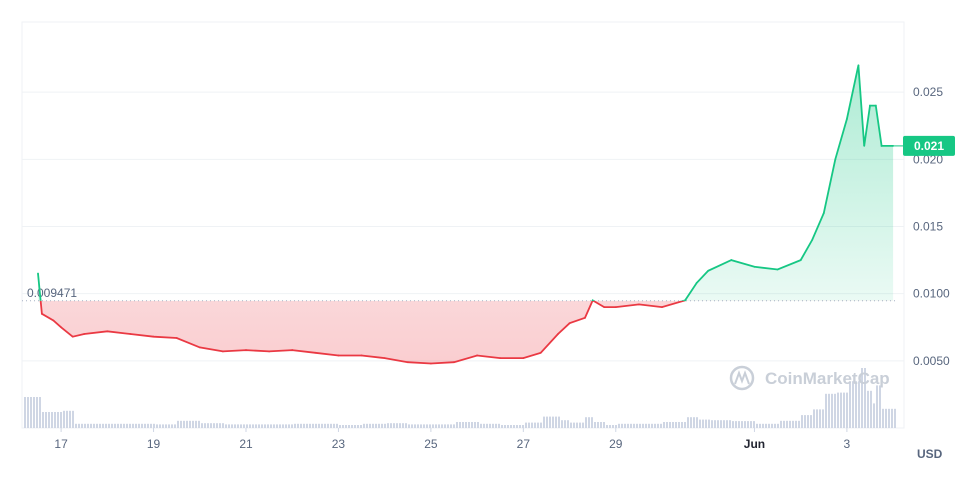 Image resolution: width=972 pixels, height=480 pixels. I want to click on watermark-text: CoinMarketCap, so click(827, 378).